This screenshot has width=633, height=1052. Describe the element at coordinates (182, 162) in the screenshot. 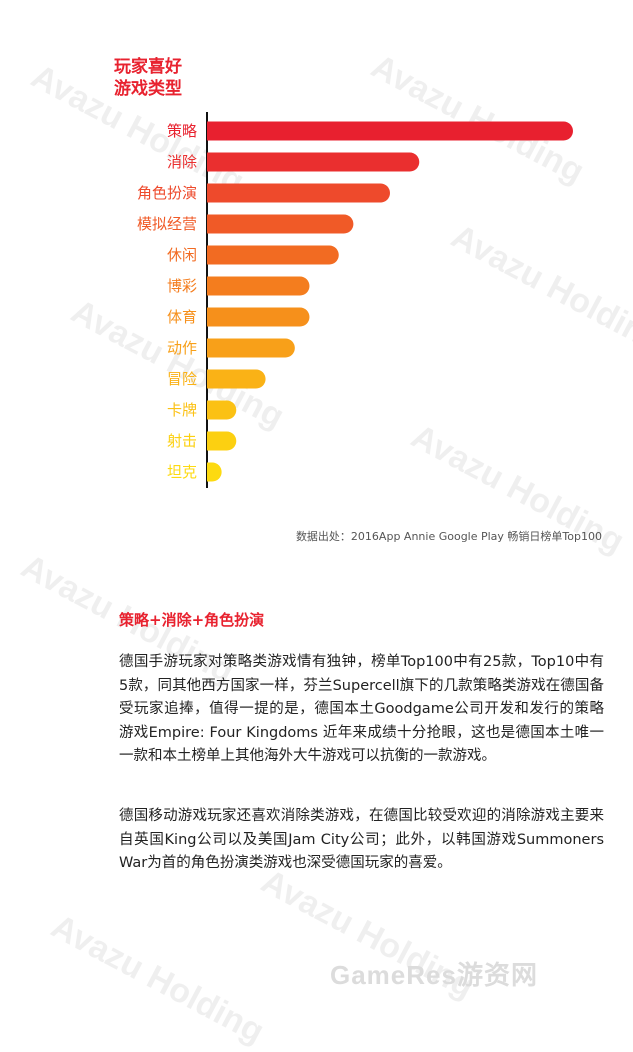

I see `category-label: 消除` at that location.